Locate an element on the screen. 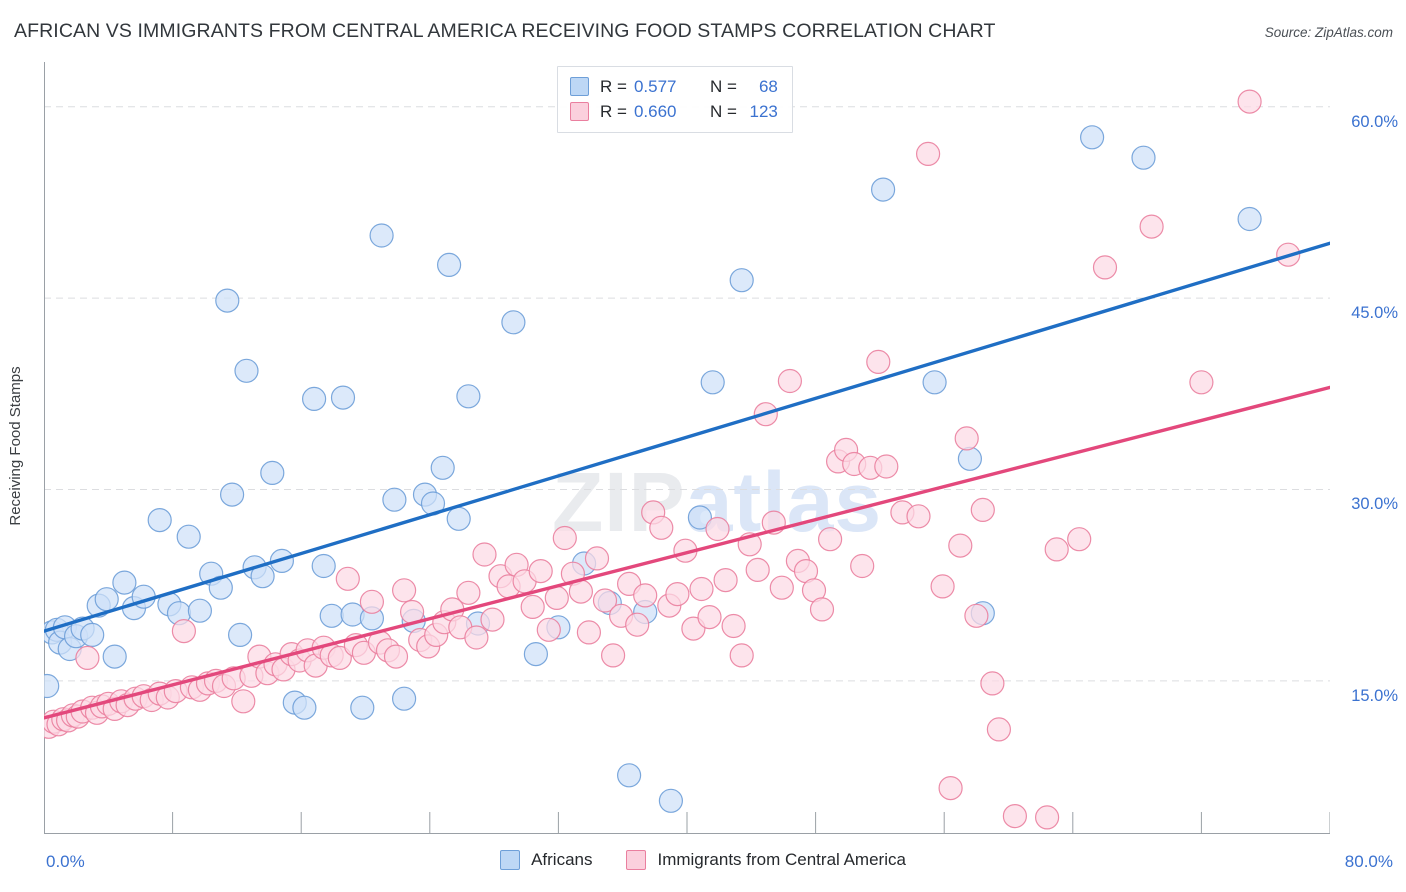  y-axis-tick-label: 45.0% is located at coordinates (1374, 313).